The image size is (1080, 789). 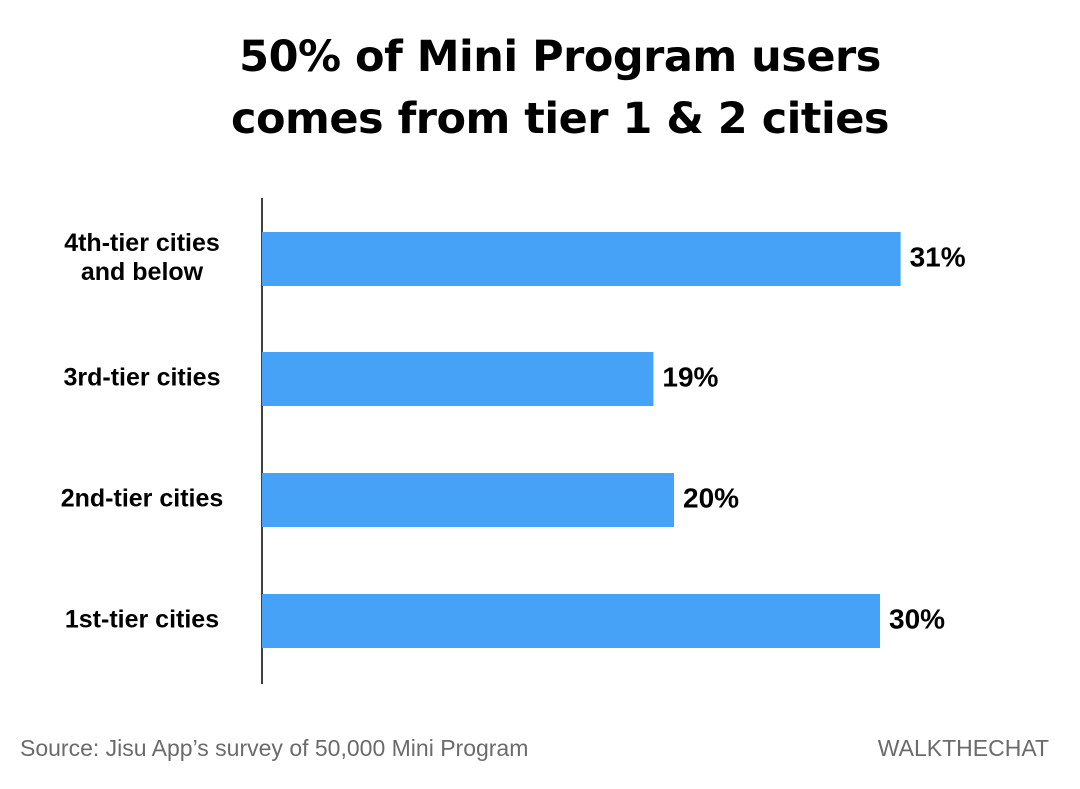 What do you see at coordinates (142, 272) in the screenshot?
I see `category-label-1-line-2: and below` at bounding box center [142, 272].